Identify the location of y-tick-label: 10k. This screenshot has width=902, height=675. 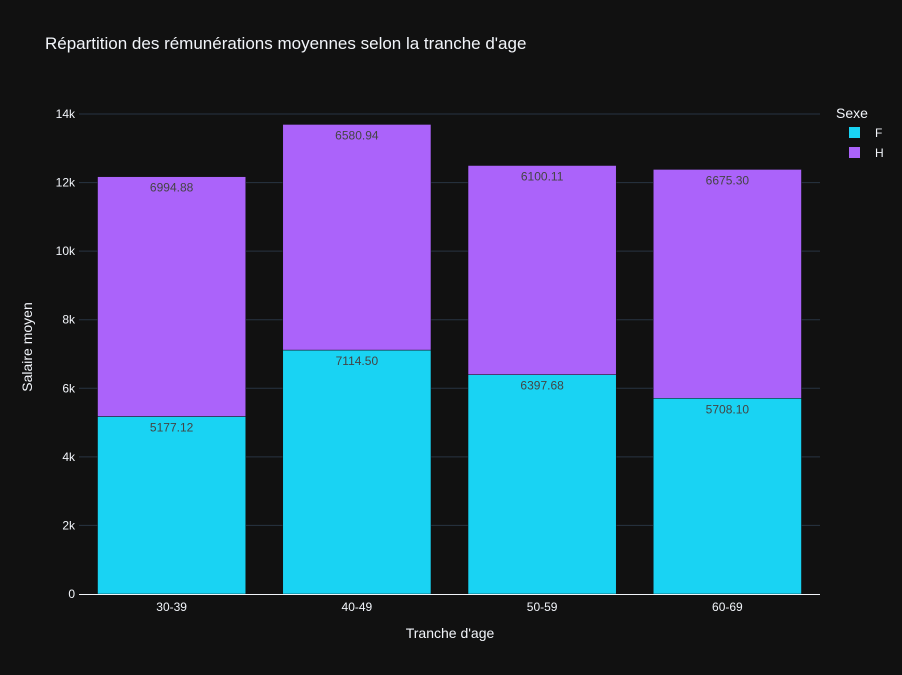
(66, 251).